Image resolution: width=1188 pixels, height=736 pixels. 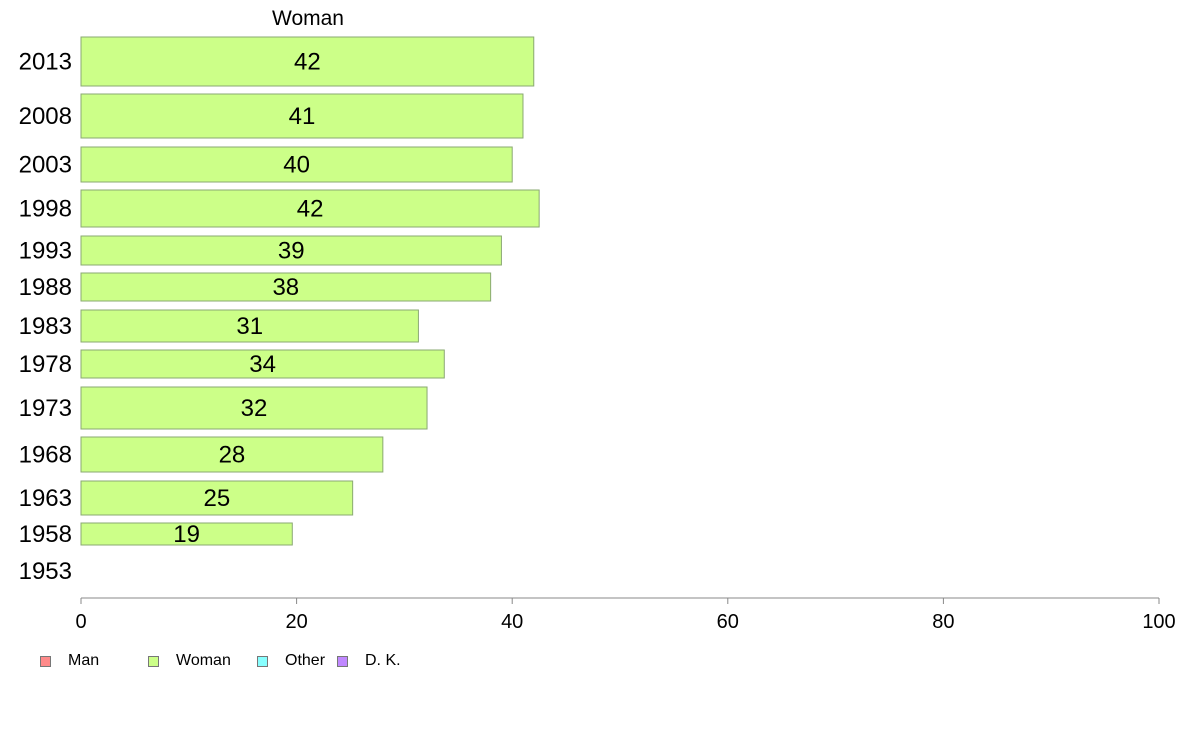 I want to click on year-label: 1963, so click(x=45, y=498).